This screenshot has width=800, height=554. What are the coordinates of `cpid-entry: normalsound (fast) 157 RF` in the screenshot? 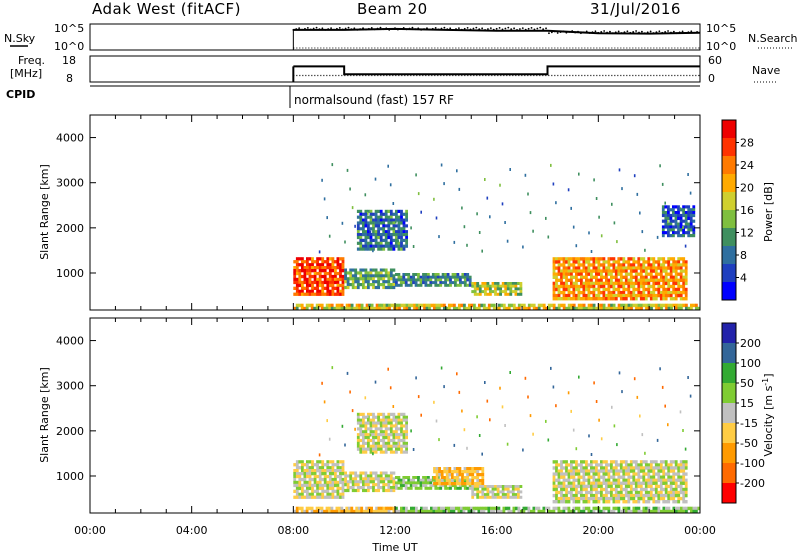 It's located at (374, 100).